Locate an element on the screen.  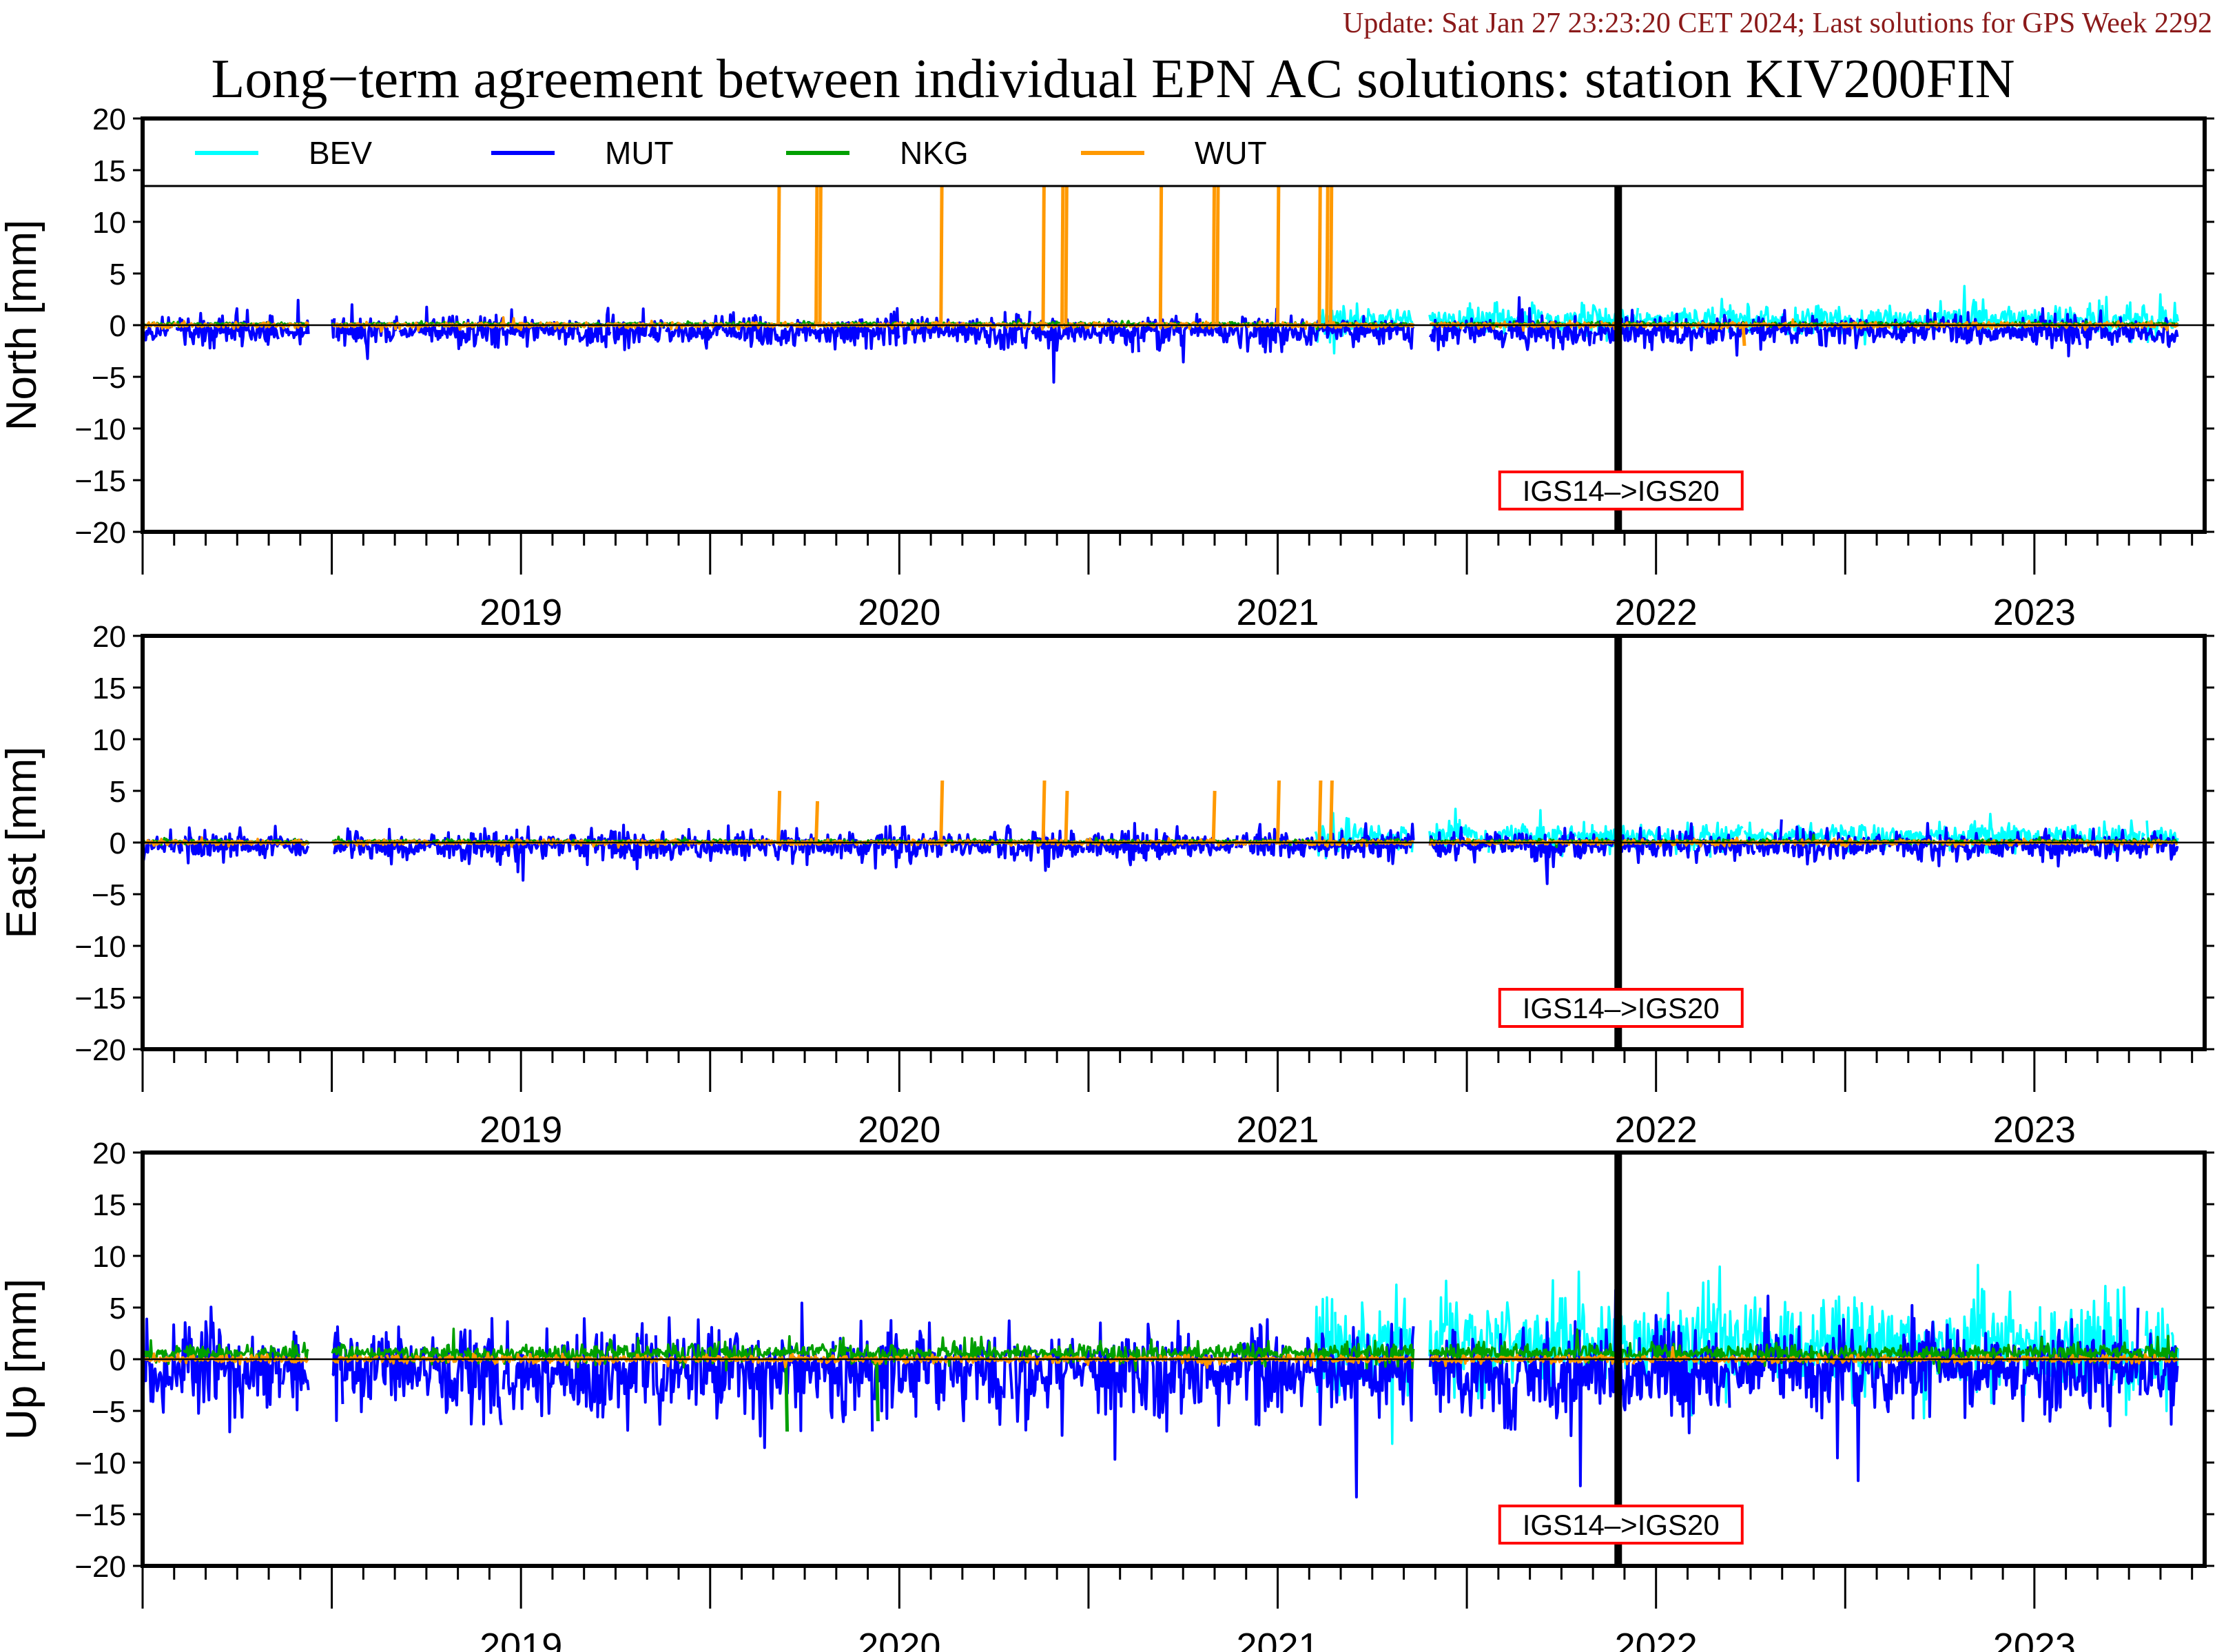
legend-label-bev: BEV is located at coordinates (340, 153).